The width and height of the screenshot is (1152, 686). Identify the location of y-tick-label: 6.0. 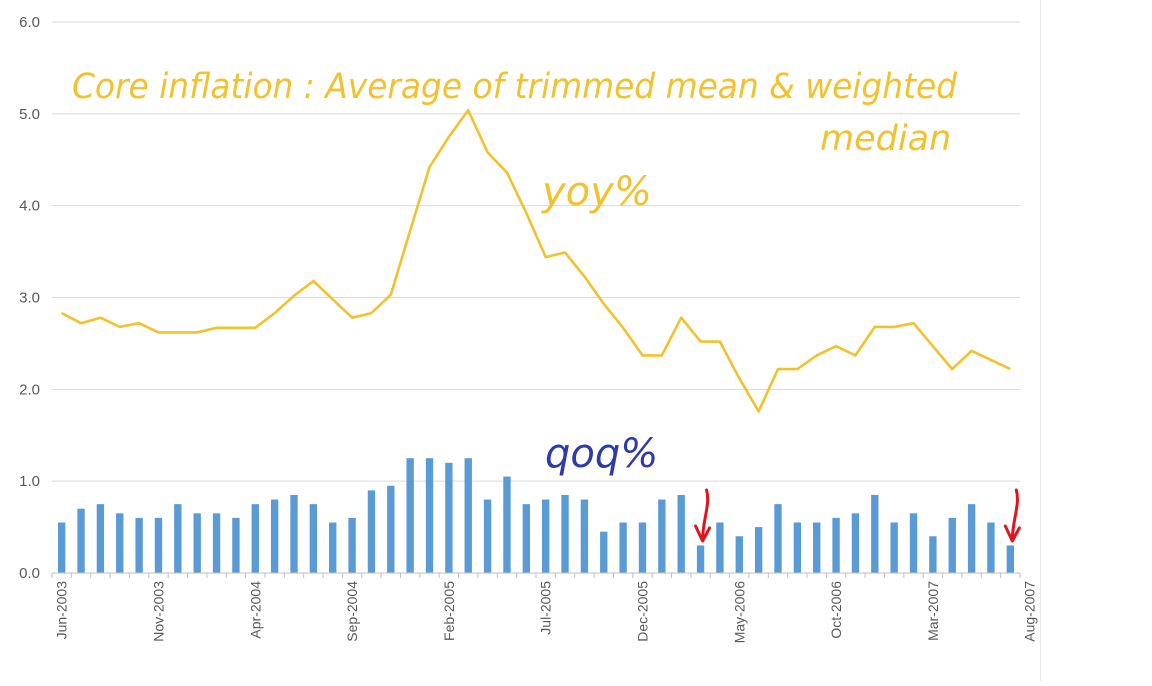
(29, 22).